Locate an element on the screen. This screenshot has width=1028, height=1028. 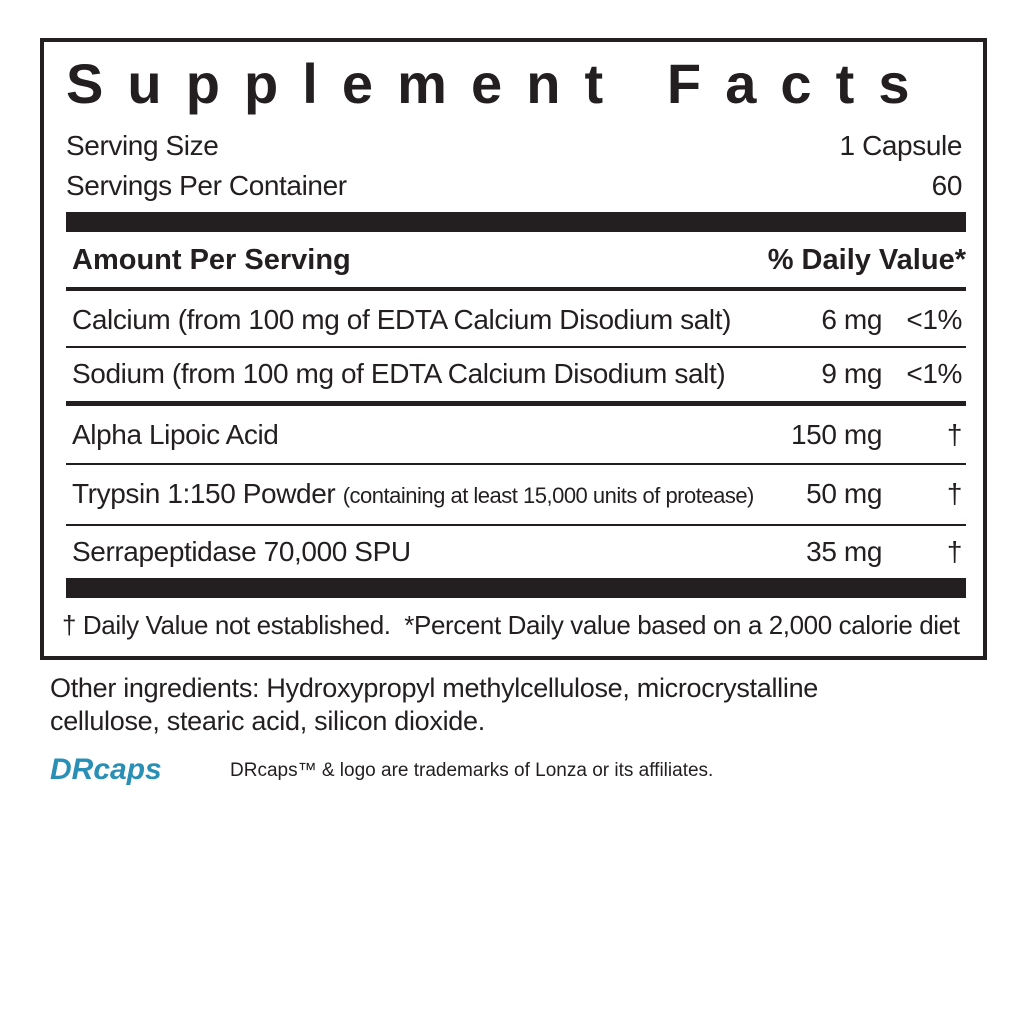
header-daily-value: % Daily Value* is located at coordinates (866, 260).